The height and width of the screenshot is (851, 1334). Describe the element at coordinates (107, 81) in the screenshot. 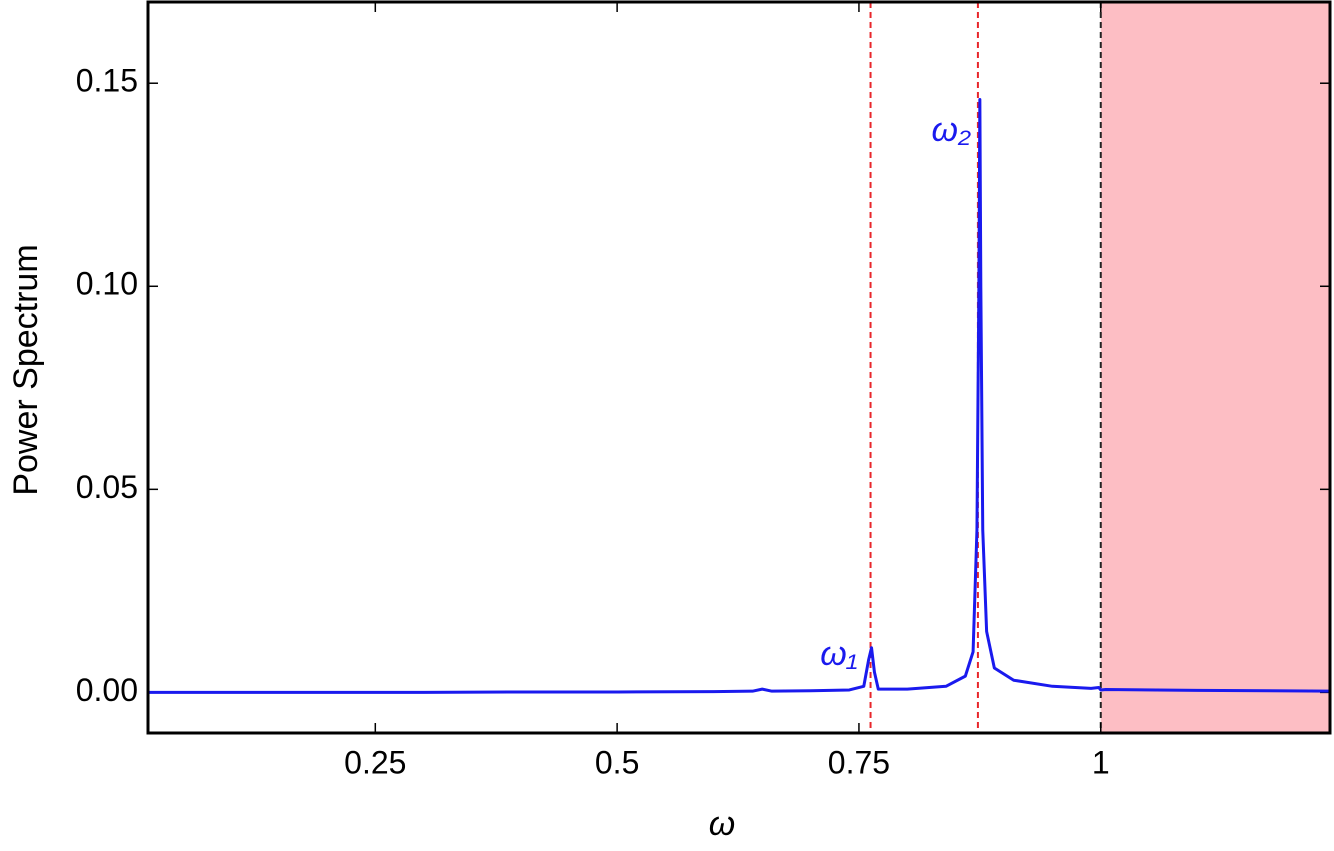

I see `y-tick-label: 0.15` at that location.